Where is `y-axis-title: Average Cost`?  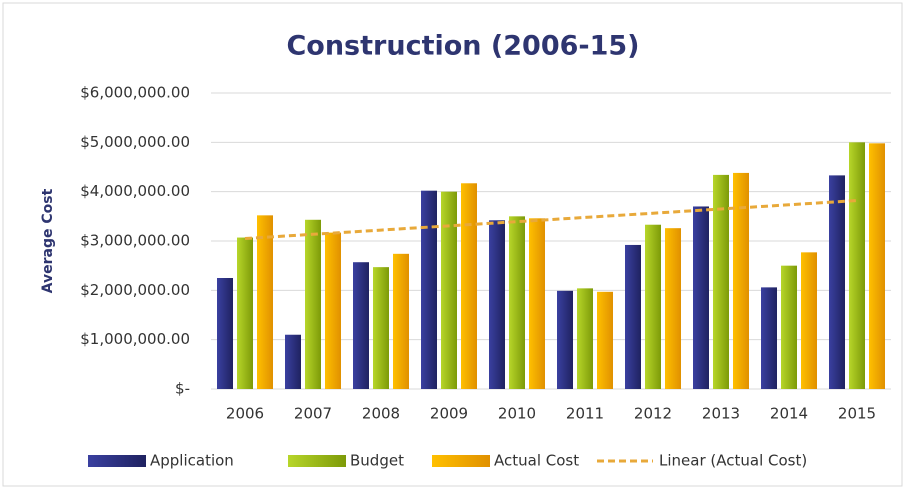
y-axis-title: Average Cost is located at coordinates (48, 240).